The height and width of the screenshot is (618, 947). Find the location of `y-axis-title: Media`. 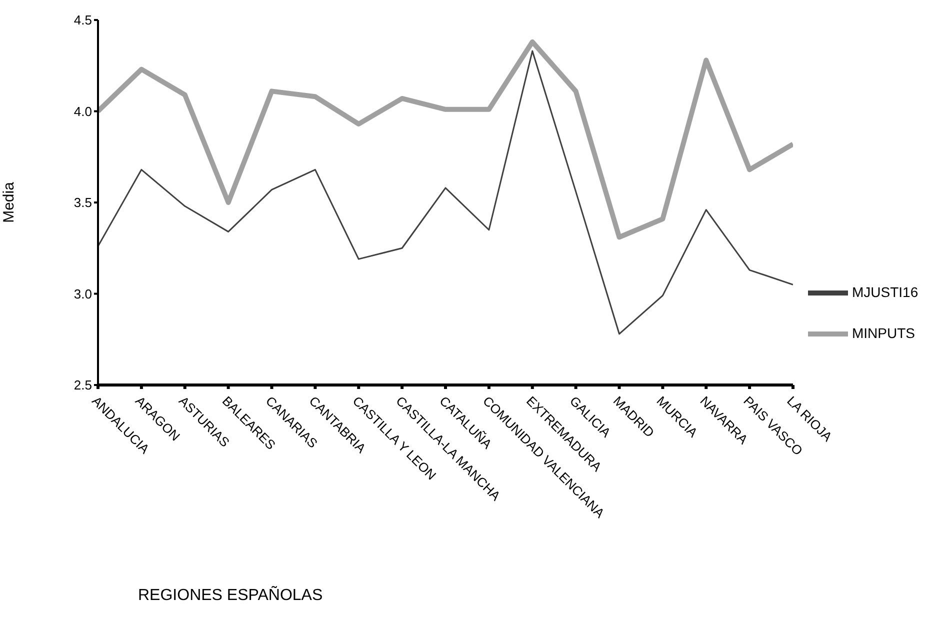

y-axis-title: Media is located at coordinates (9, 202).